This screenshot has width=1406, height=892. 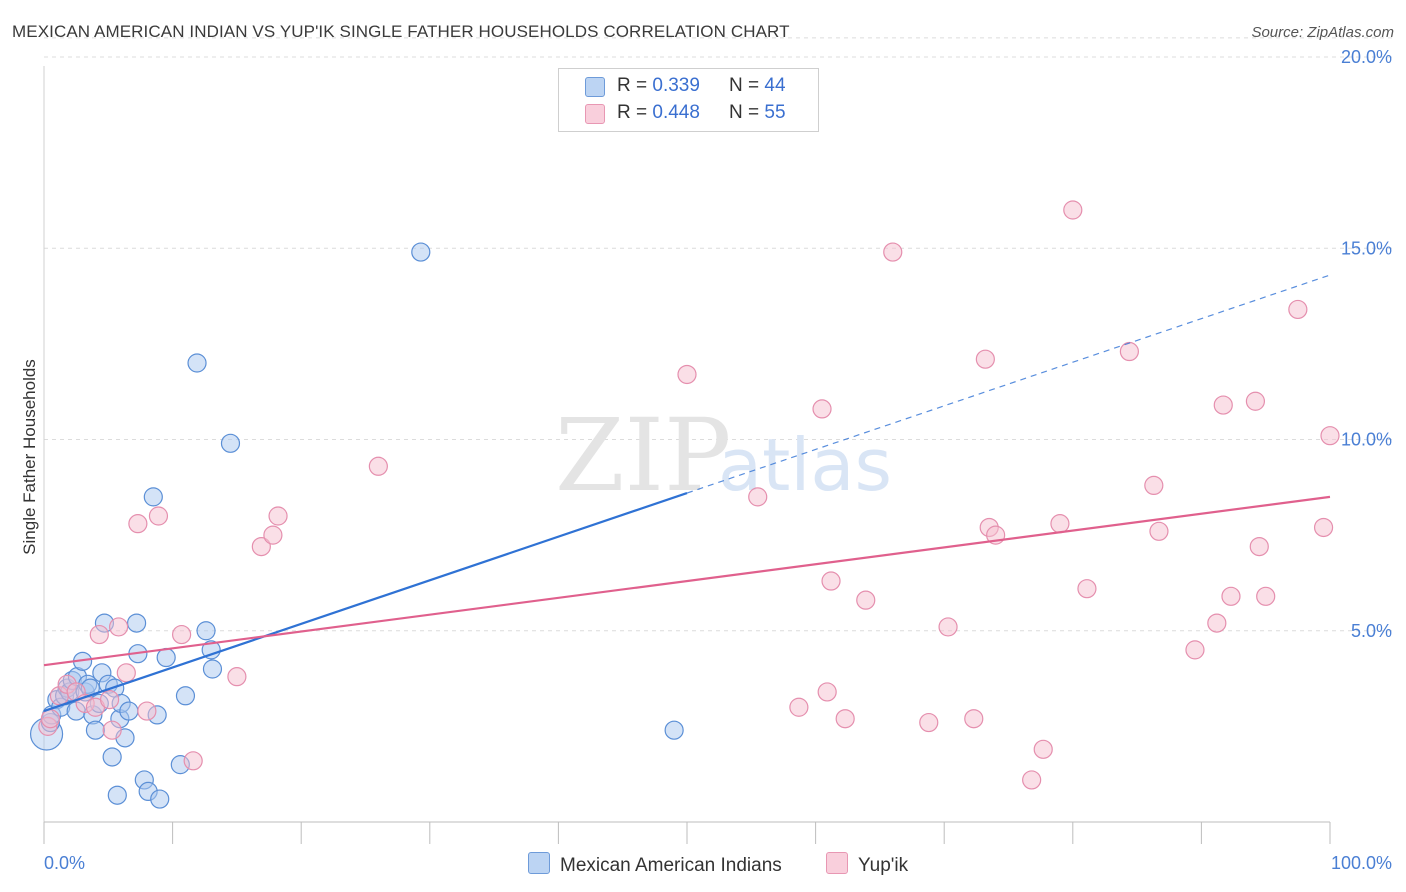 What do you see at coordinates (64, 863) in the screenshot?
I see `x-tick-label: 0.0%` at bounding box center [64, 863].